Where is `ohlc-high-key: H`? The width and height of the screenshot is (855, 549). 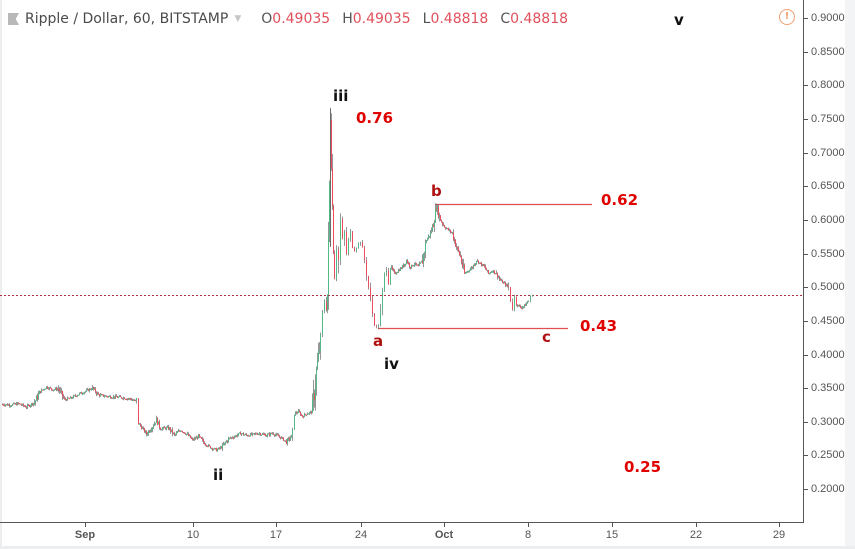
ohlc-high-key: H is located at coordinates (347, 19).